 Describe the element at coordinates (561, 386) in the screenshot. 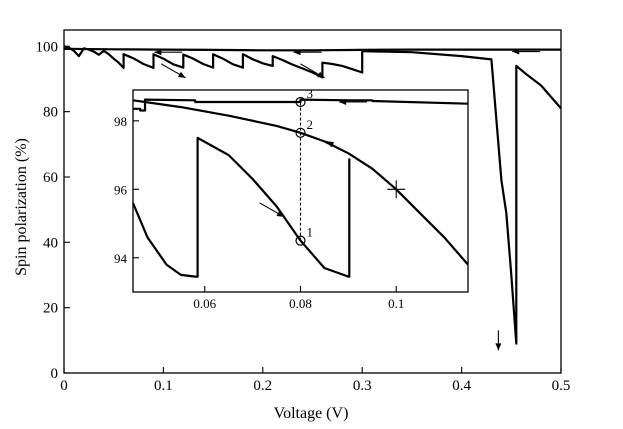

I see `main-x-tick-label: 0.5` at that location.